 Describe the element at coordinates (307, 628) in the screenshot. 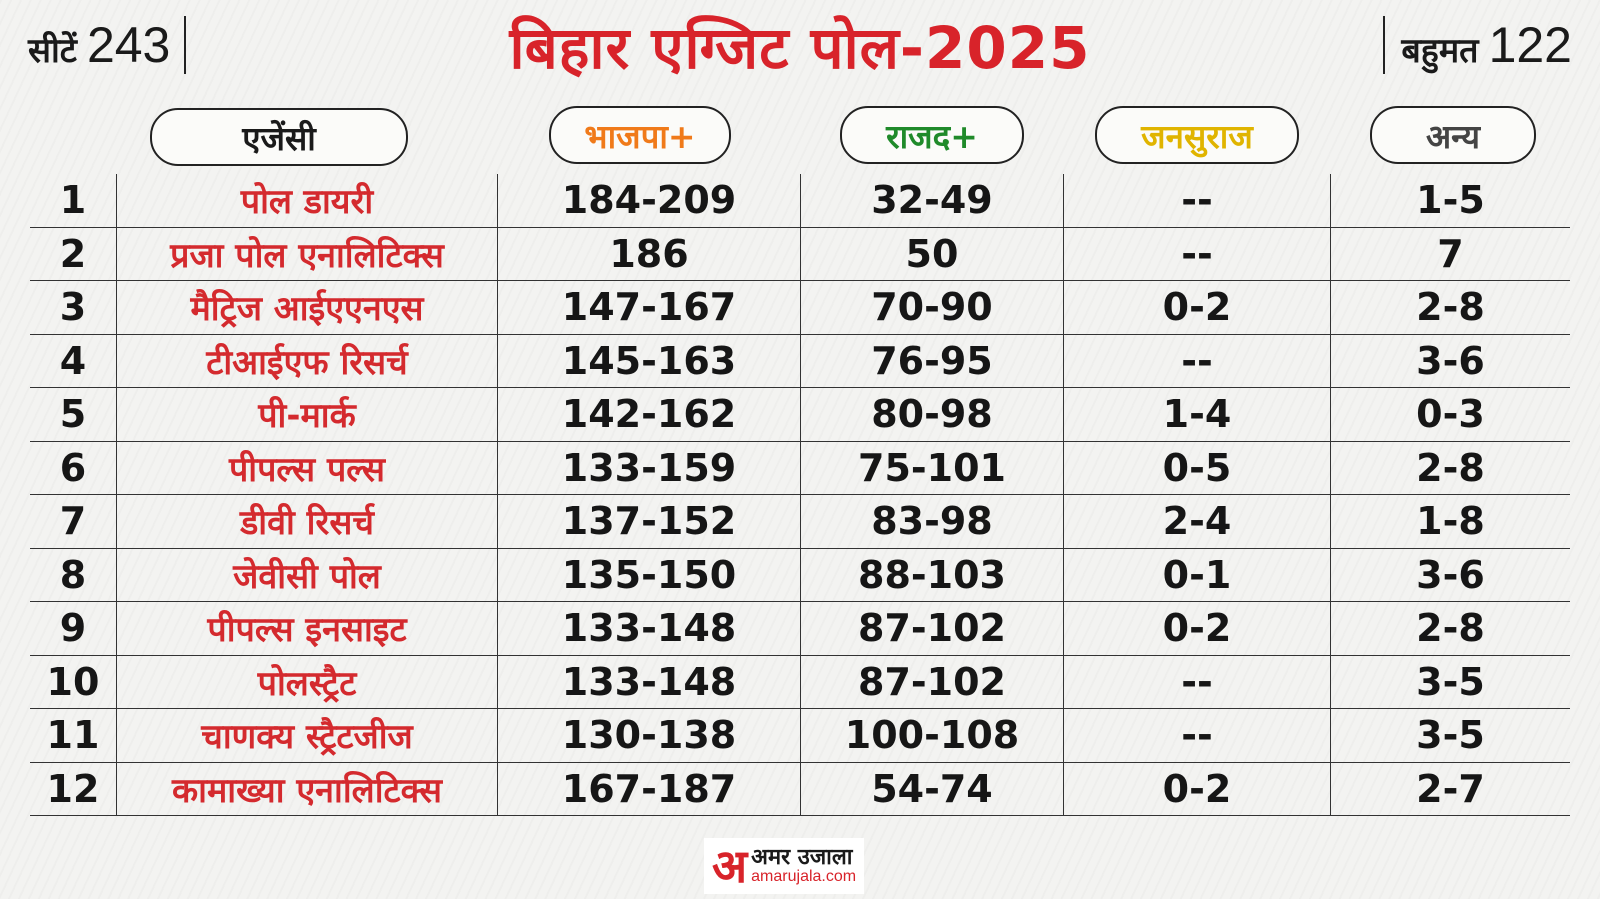

I see `agency-name: पीपल्स इनसाइट` at that location.